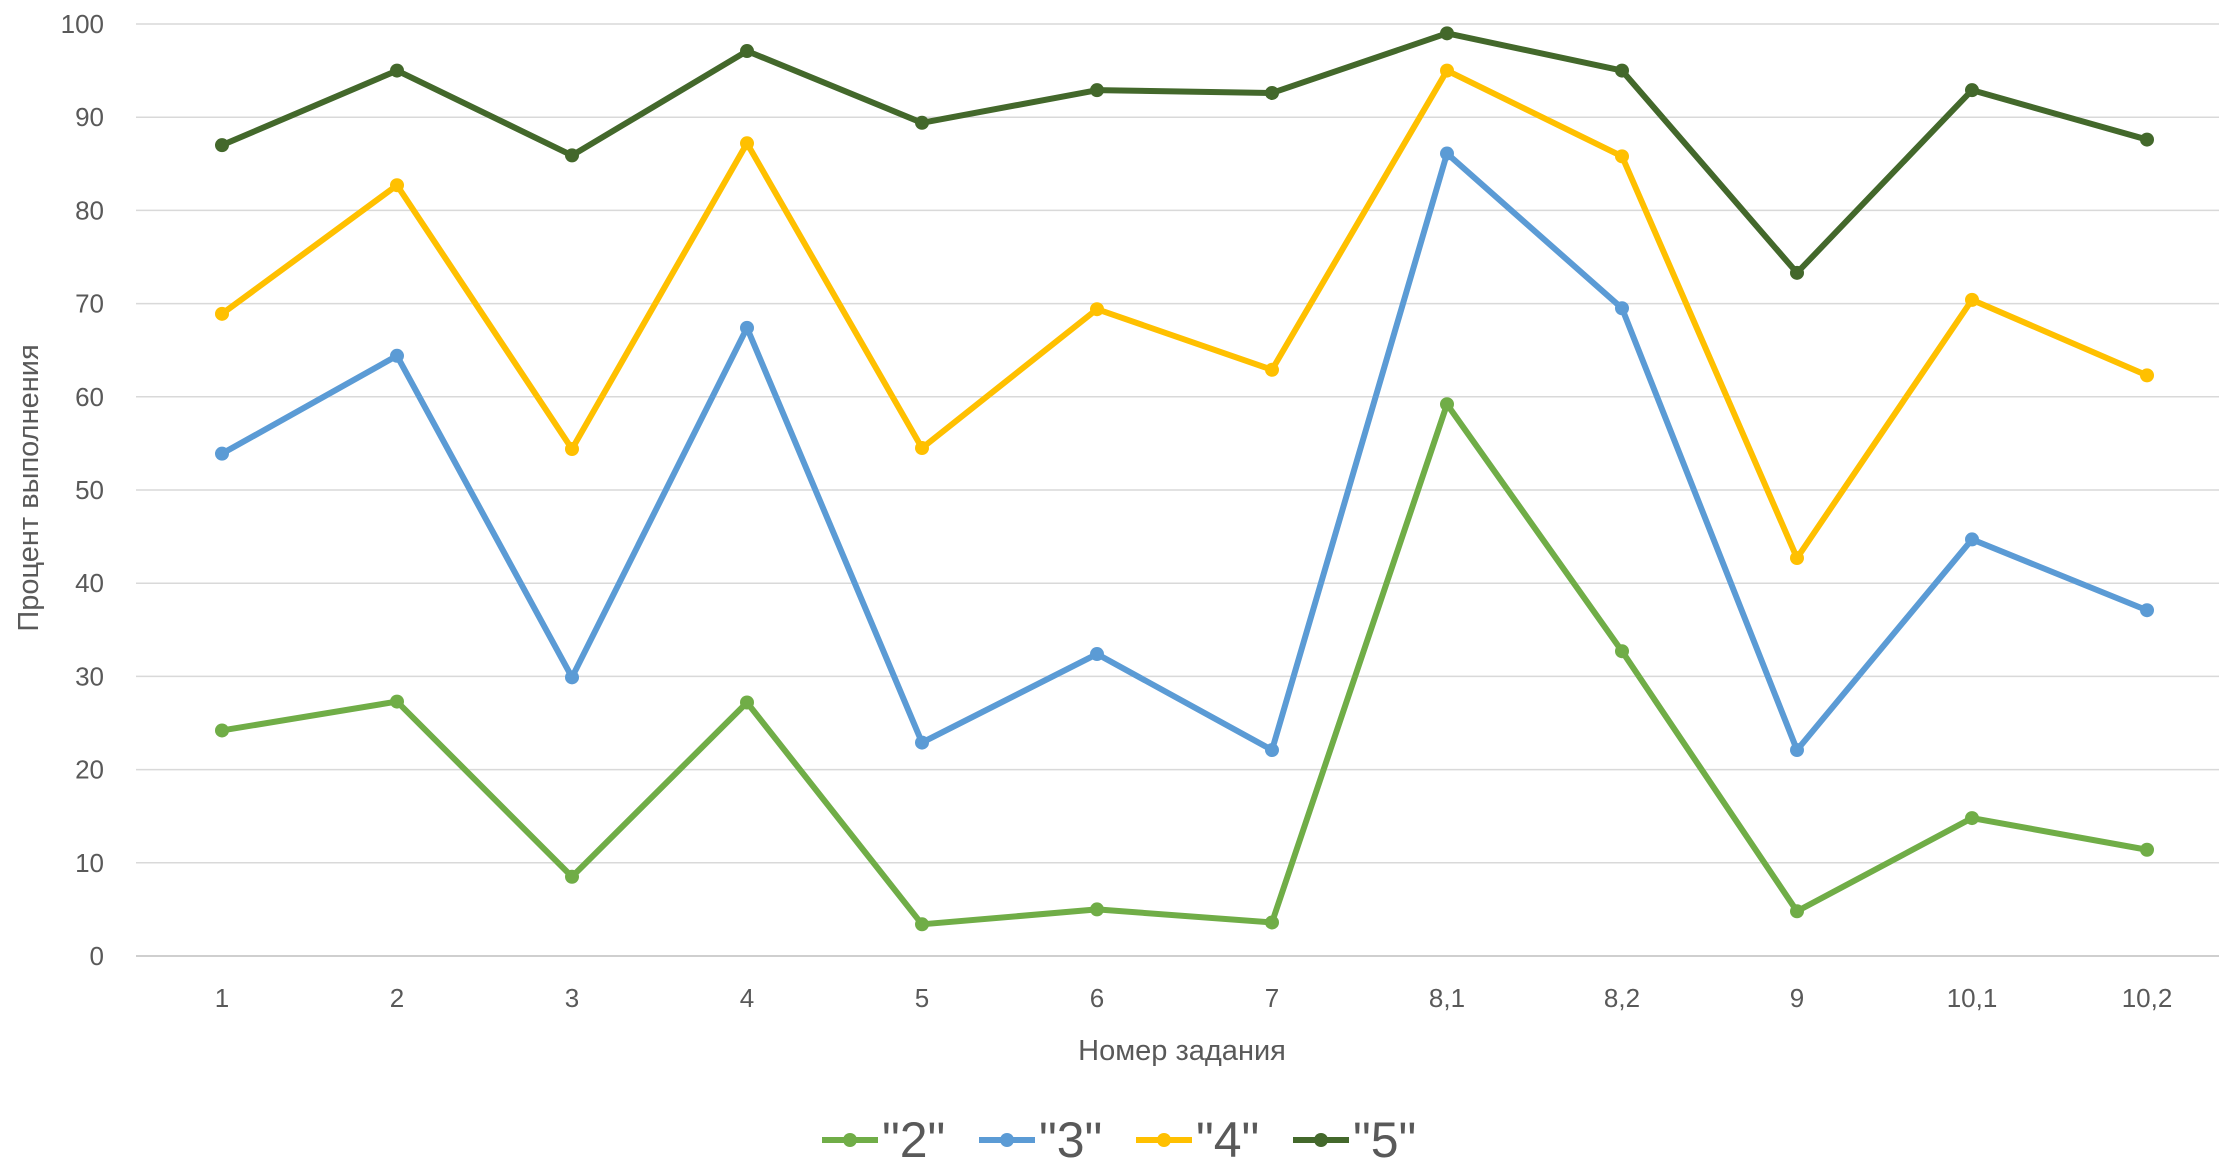 Image resolution: width=2219 pixels, height=1165 pixels. Describe the element at coordinates (82, 24) in the screenshot. I see `y-tick-label: 100` at that location.